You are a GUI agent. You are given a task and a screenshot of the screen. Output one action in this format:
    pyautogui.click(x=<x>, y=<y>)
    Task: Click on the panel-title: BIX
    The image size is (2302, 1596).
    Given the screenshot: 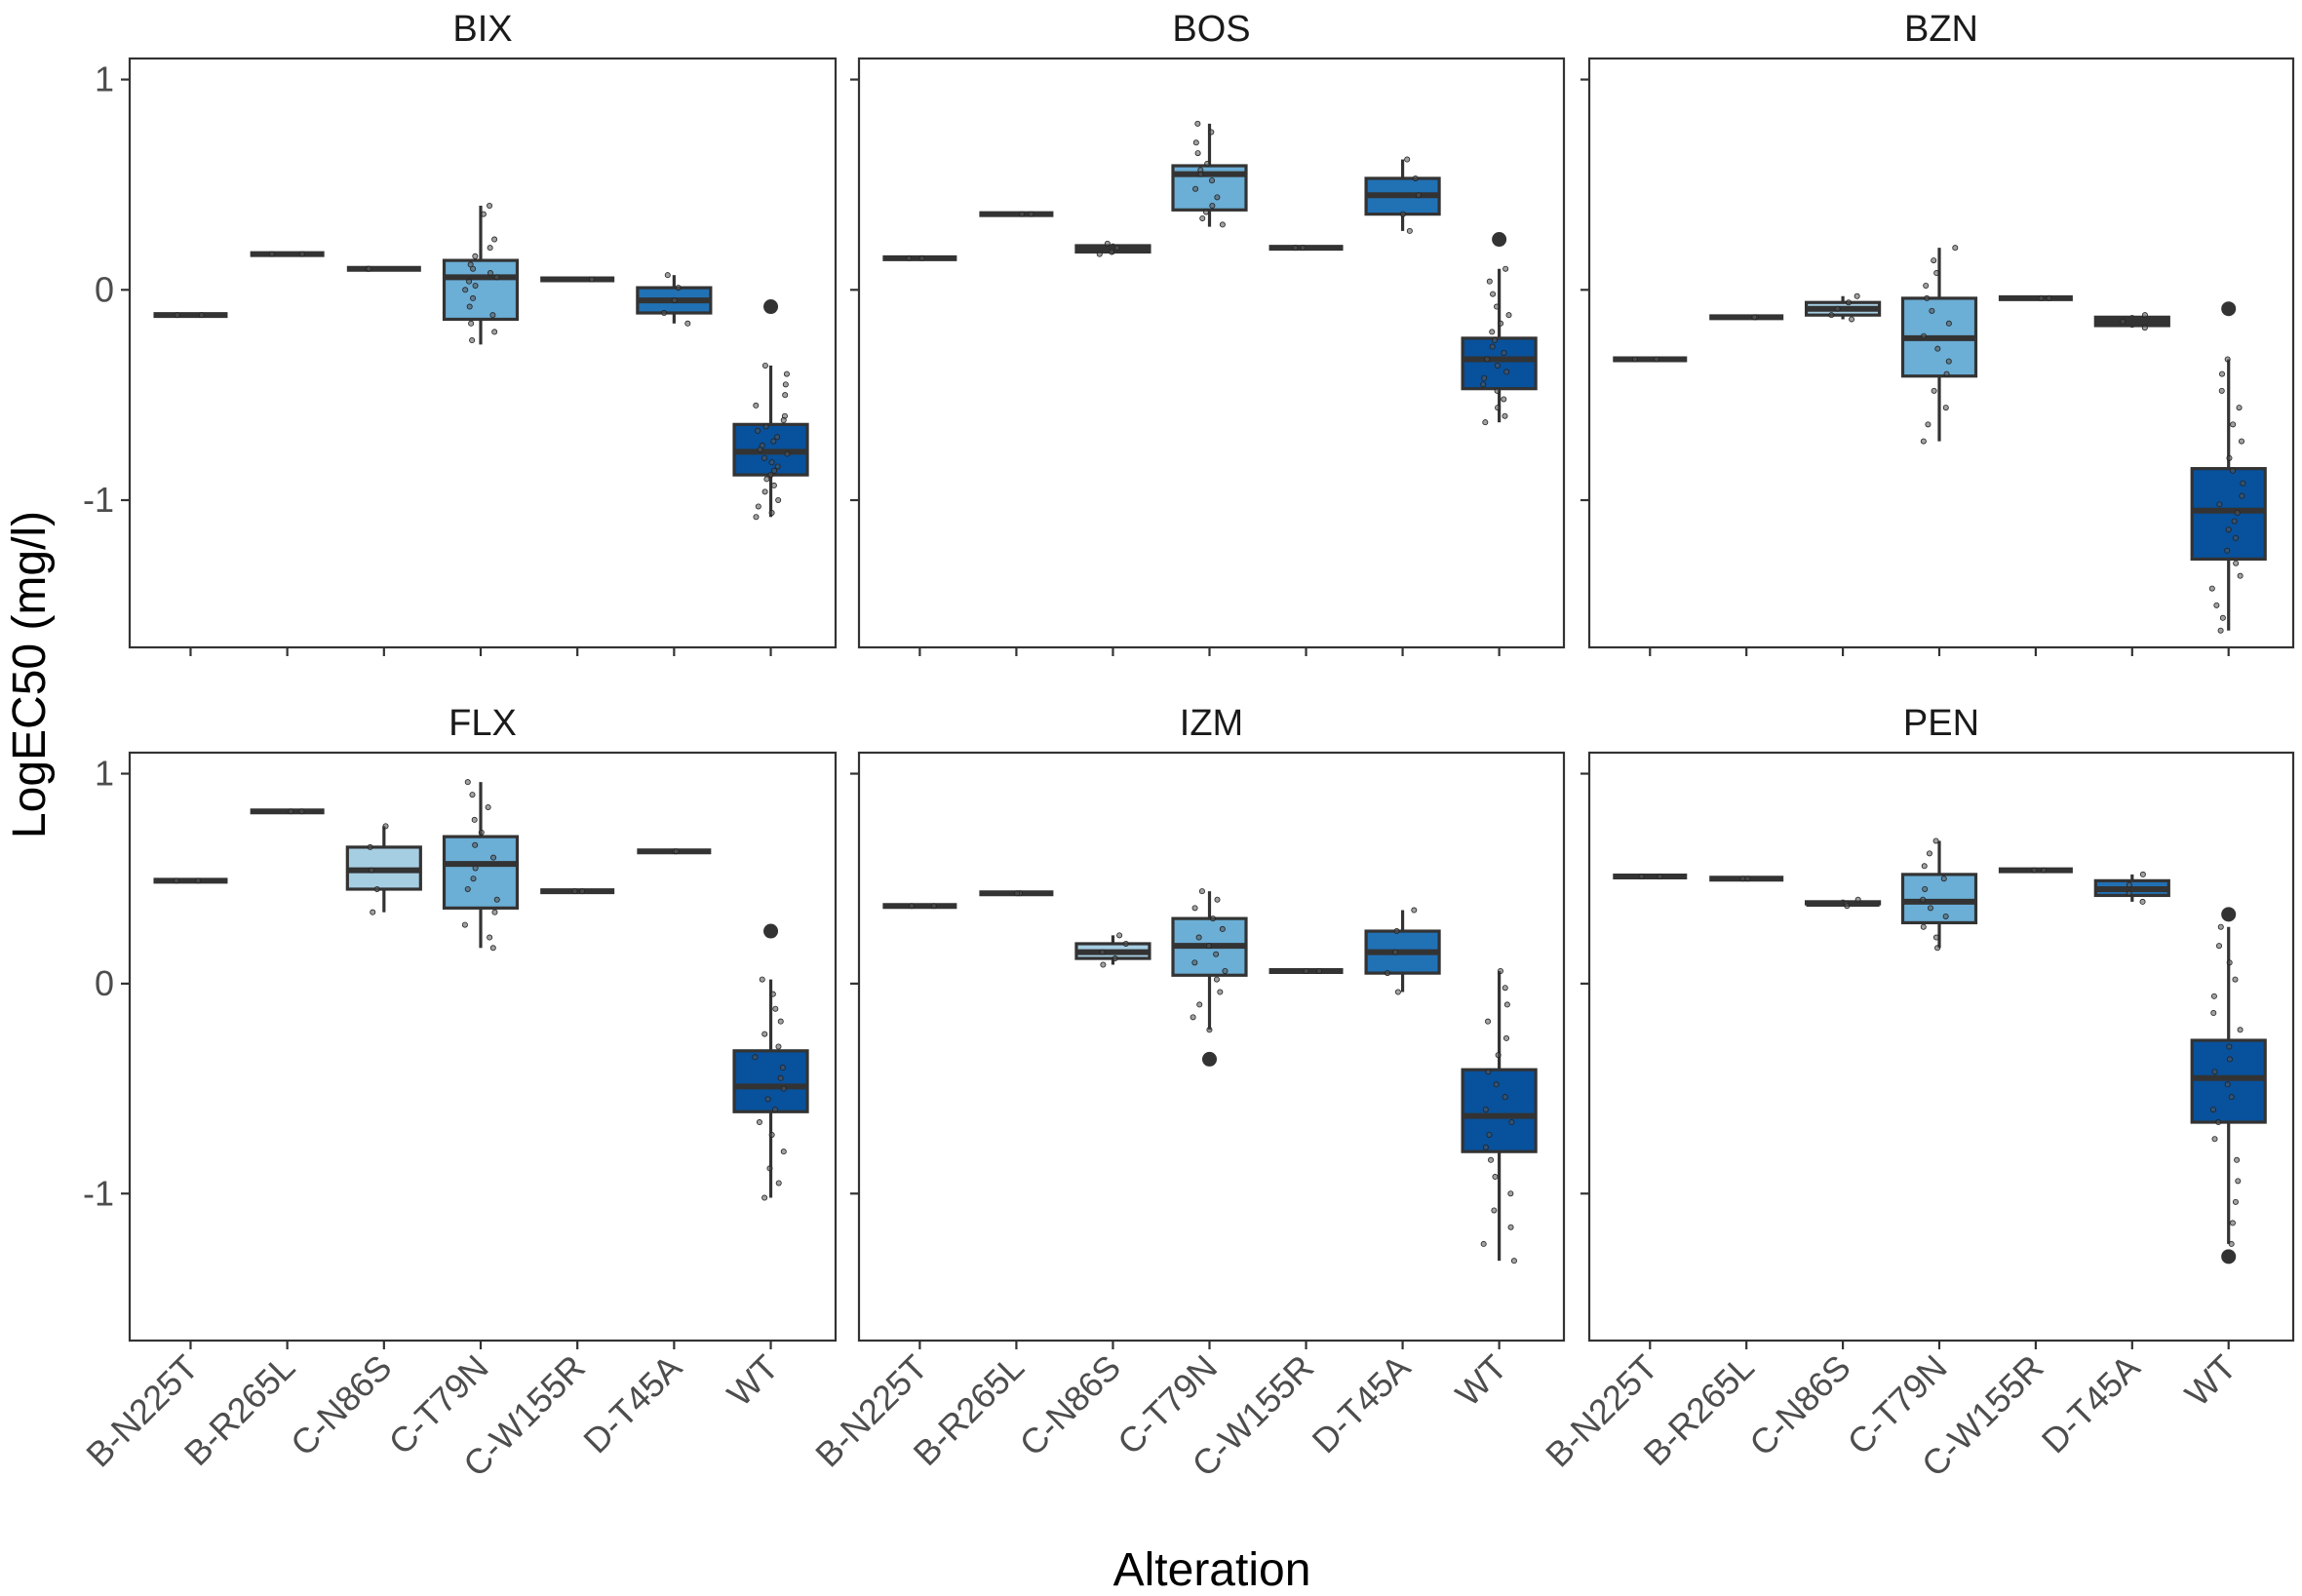 What is the action you would take?
    pyautogui.click(x=482, y=30)
    